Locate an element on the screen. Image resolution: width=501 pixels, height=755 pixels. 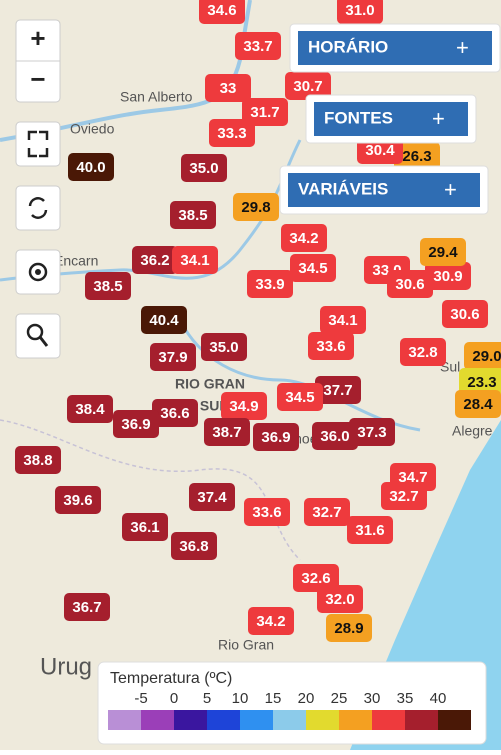
marker-label: 40.4 is located at coordinates (164, 320).